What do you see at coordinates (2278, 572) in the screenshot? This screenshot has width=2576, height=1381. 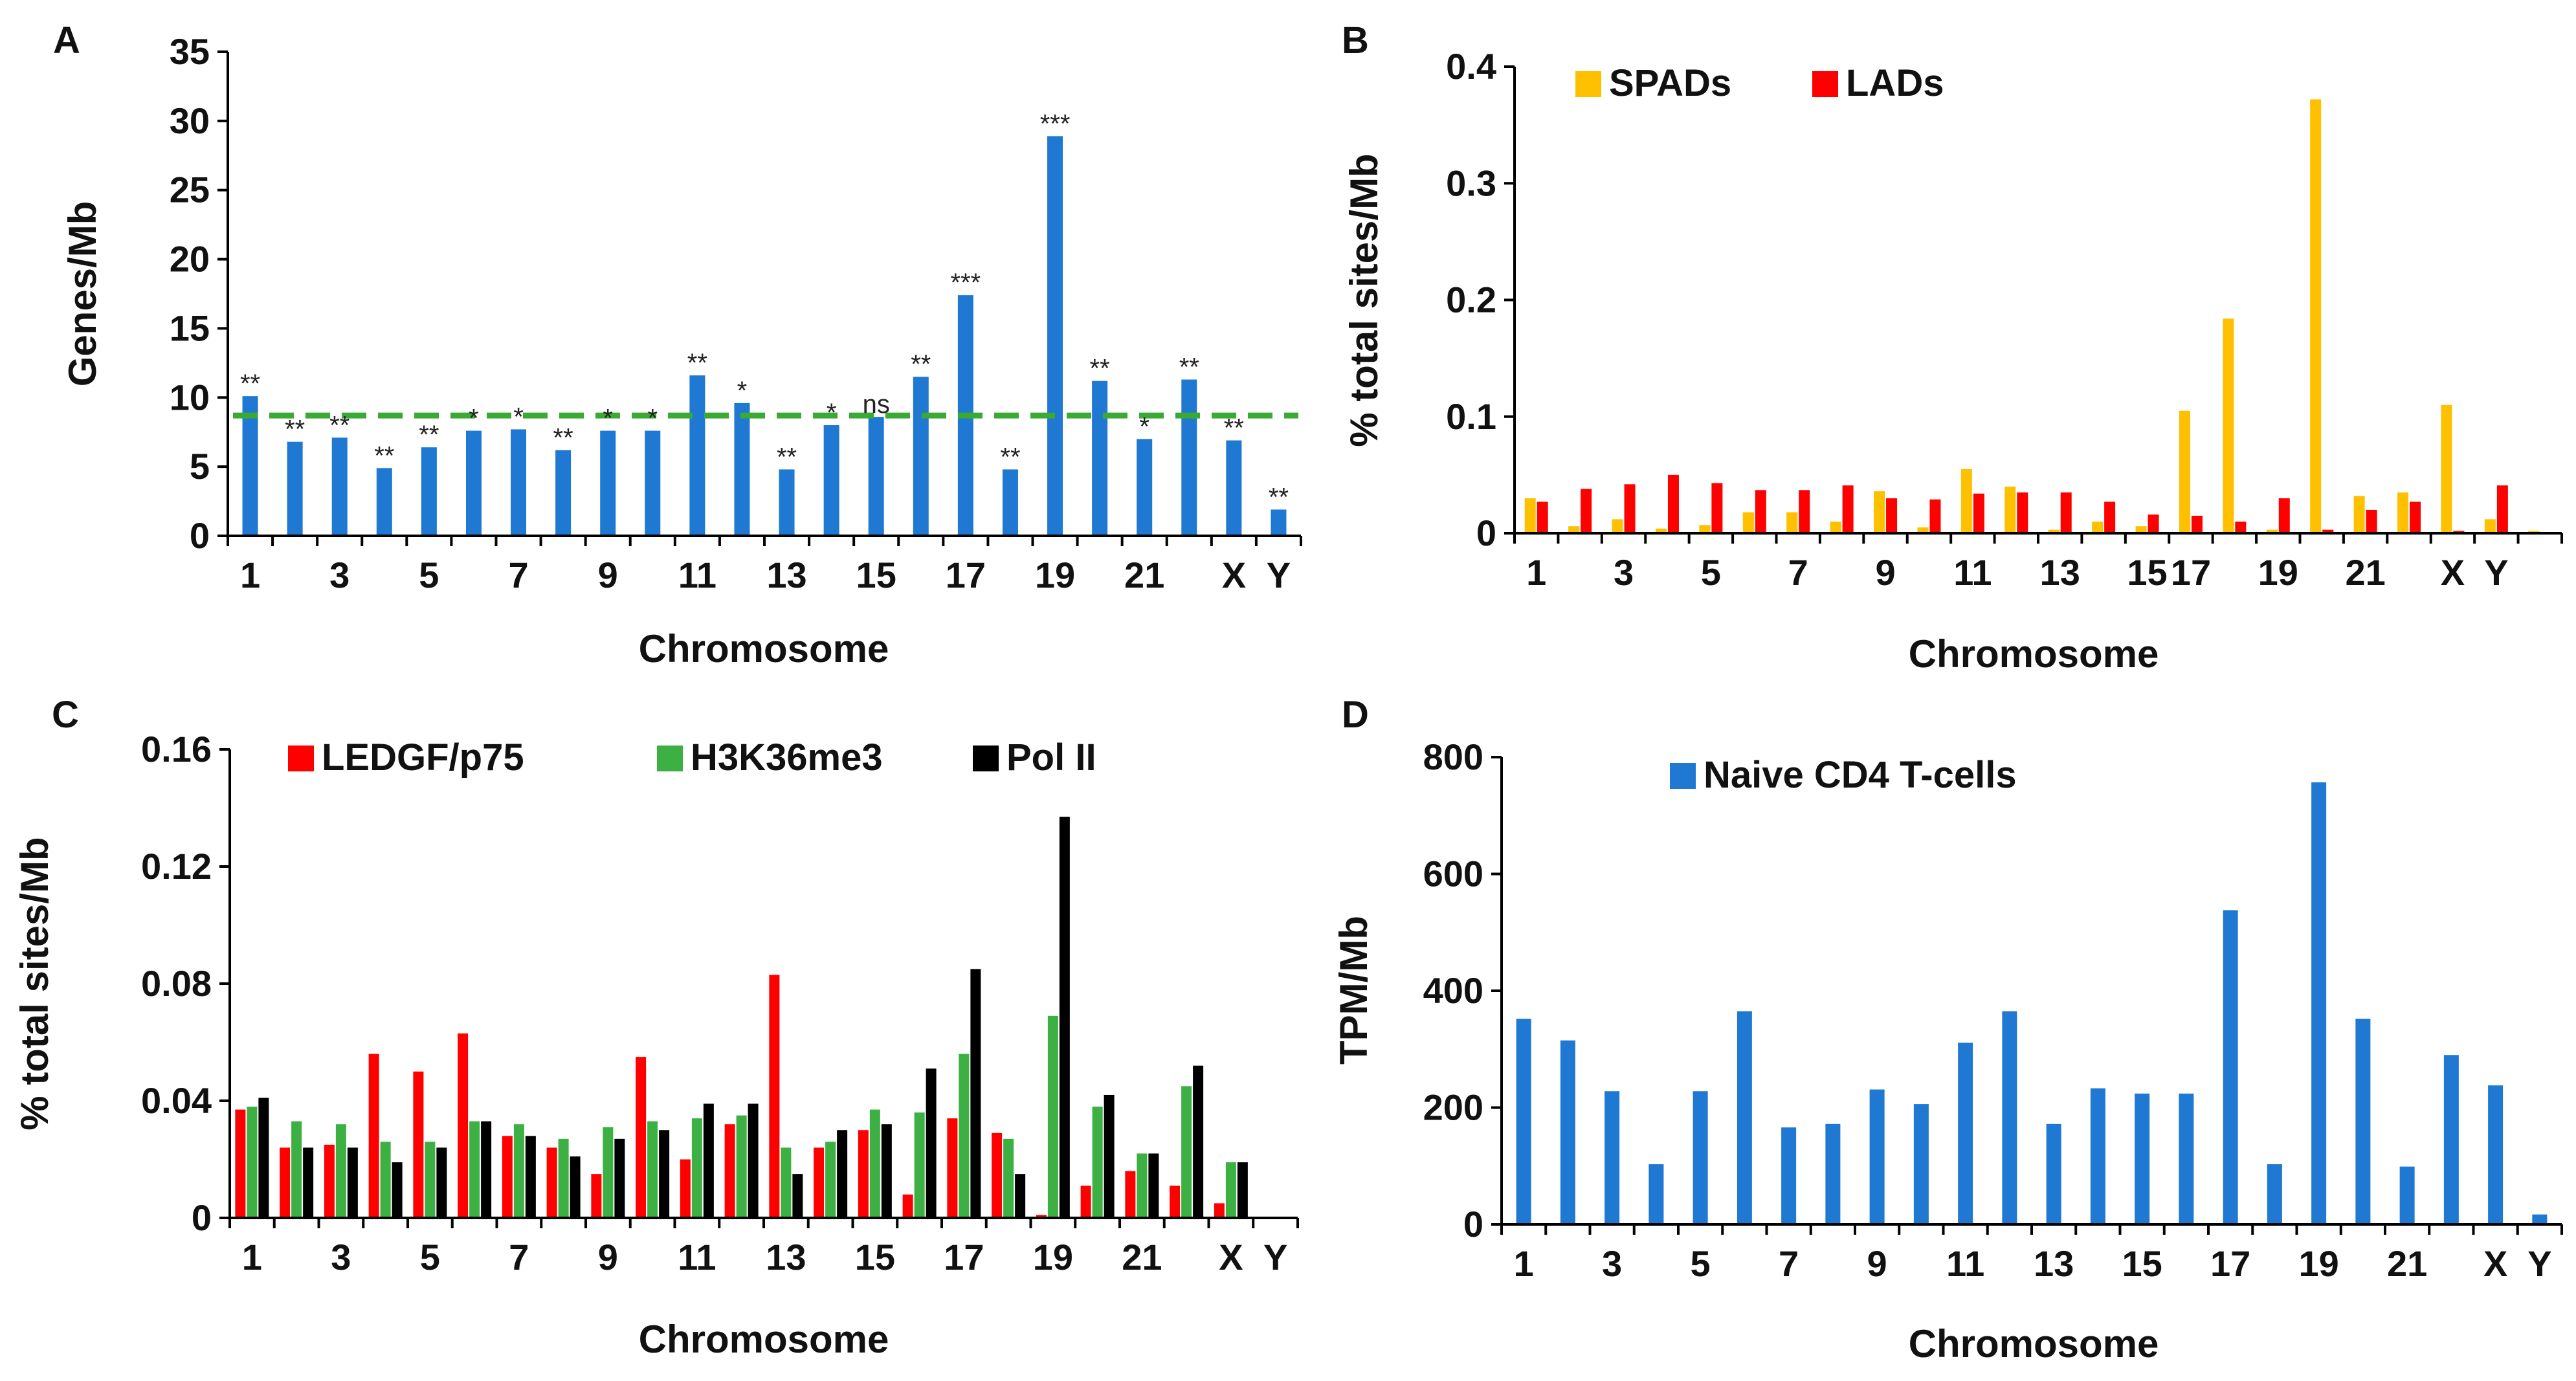 I see `x-tick-label: 19` at bounding box center [2278, 572].